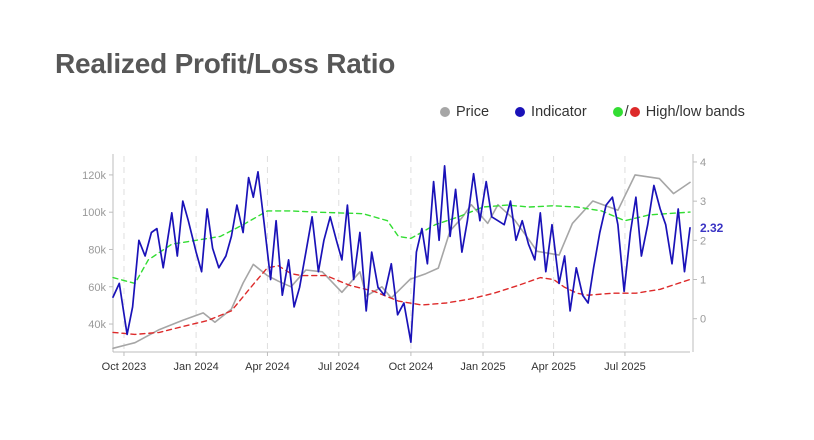  Describe the element at coordinates (625, 367) in the screenshot. I see `x-tick-label-7: Jul 2025` at that location.